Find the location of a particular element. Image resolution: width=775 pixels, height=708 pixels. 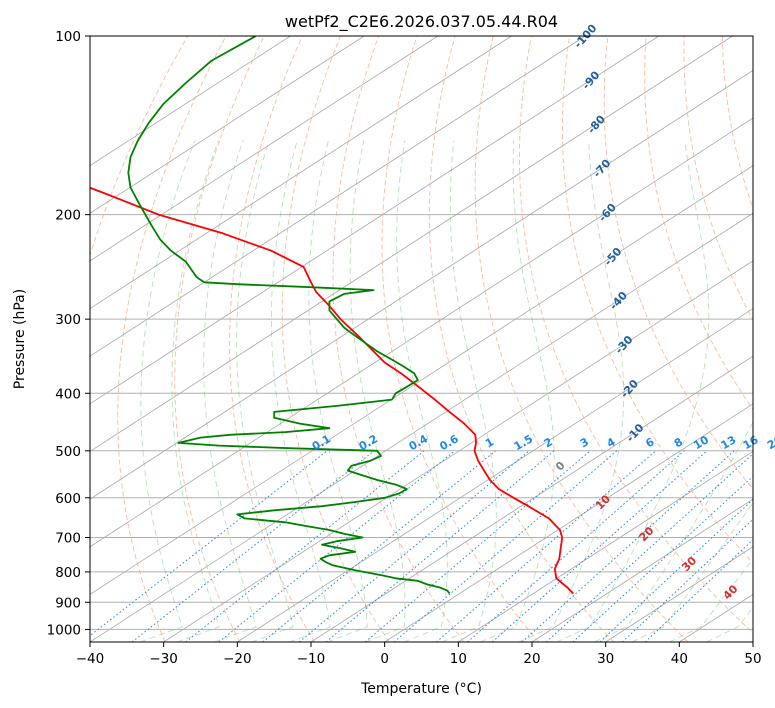

y-axis-title: Pressure (hPa) is located at coordinates (20, 339).